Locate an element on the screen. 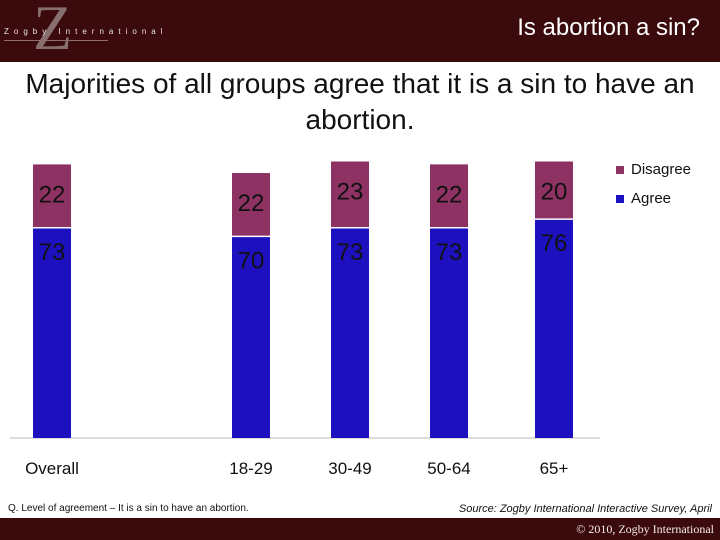 This screenshot has height=540, width=720. legend-label-agree: Agree is located at coordinates (651, 198).